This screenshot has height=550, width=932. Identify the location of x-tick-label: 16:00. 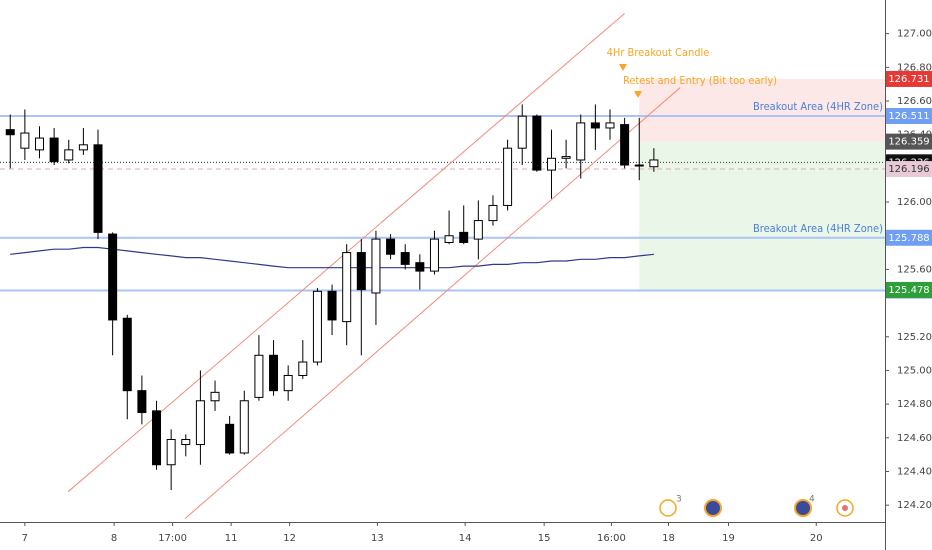
(611, 538).